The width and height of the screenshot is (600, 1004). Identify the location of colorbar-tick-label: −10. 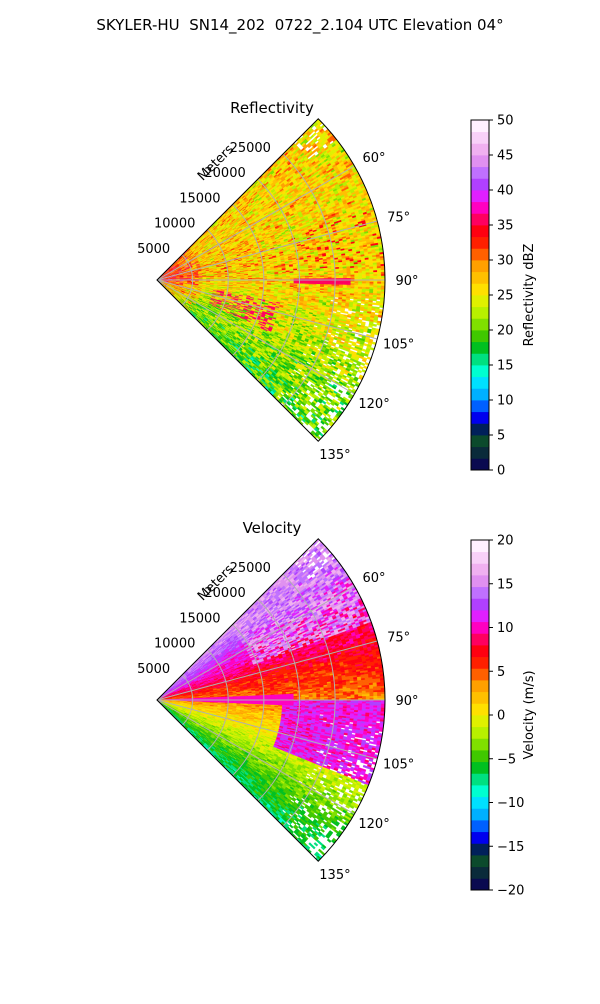
(510, 803).